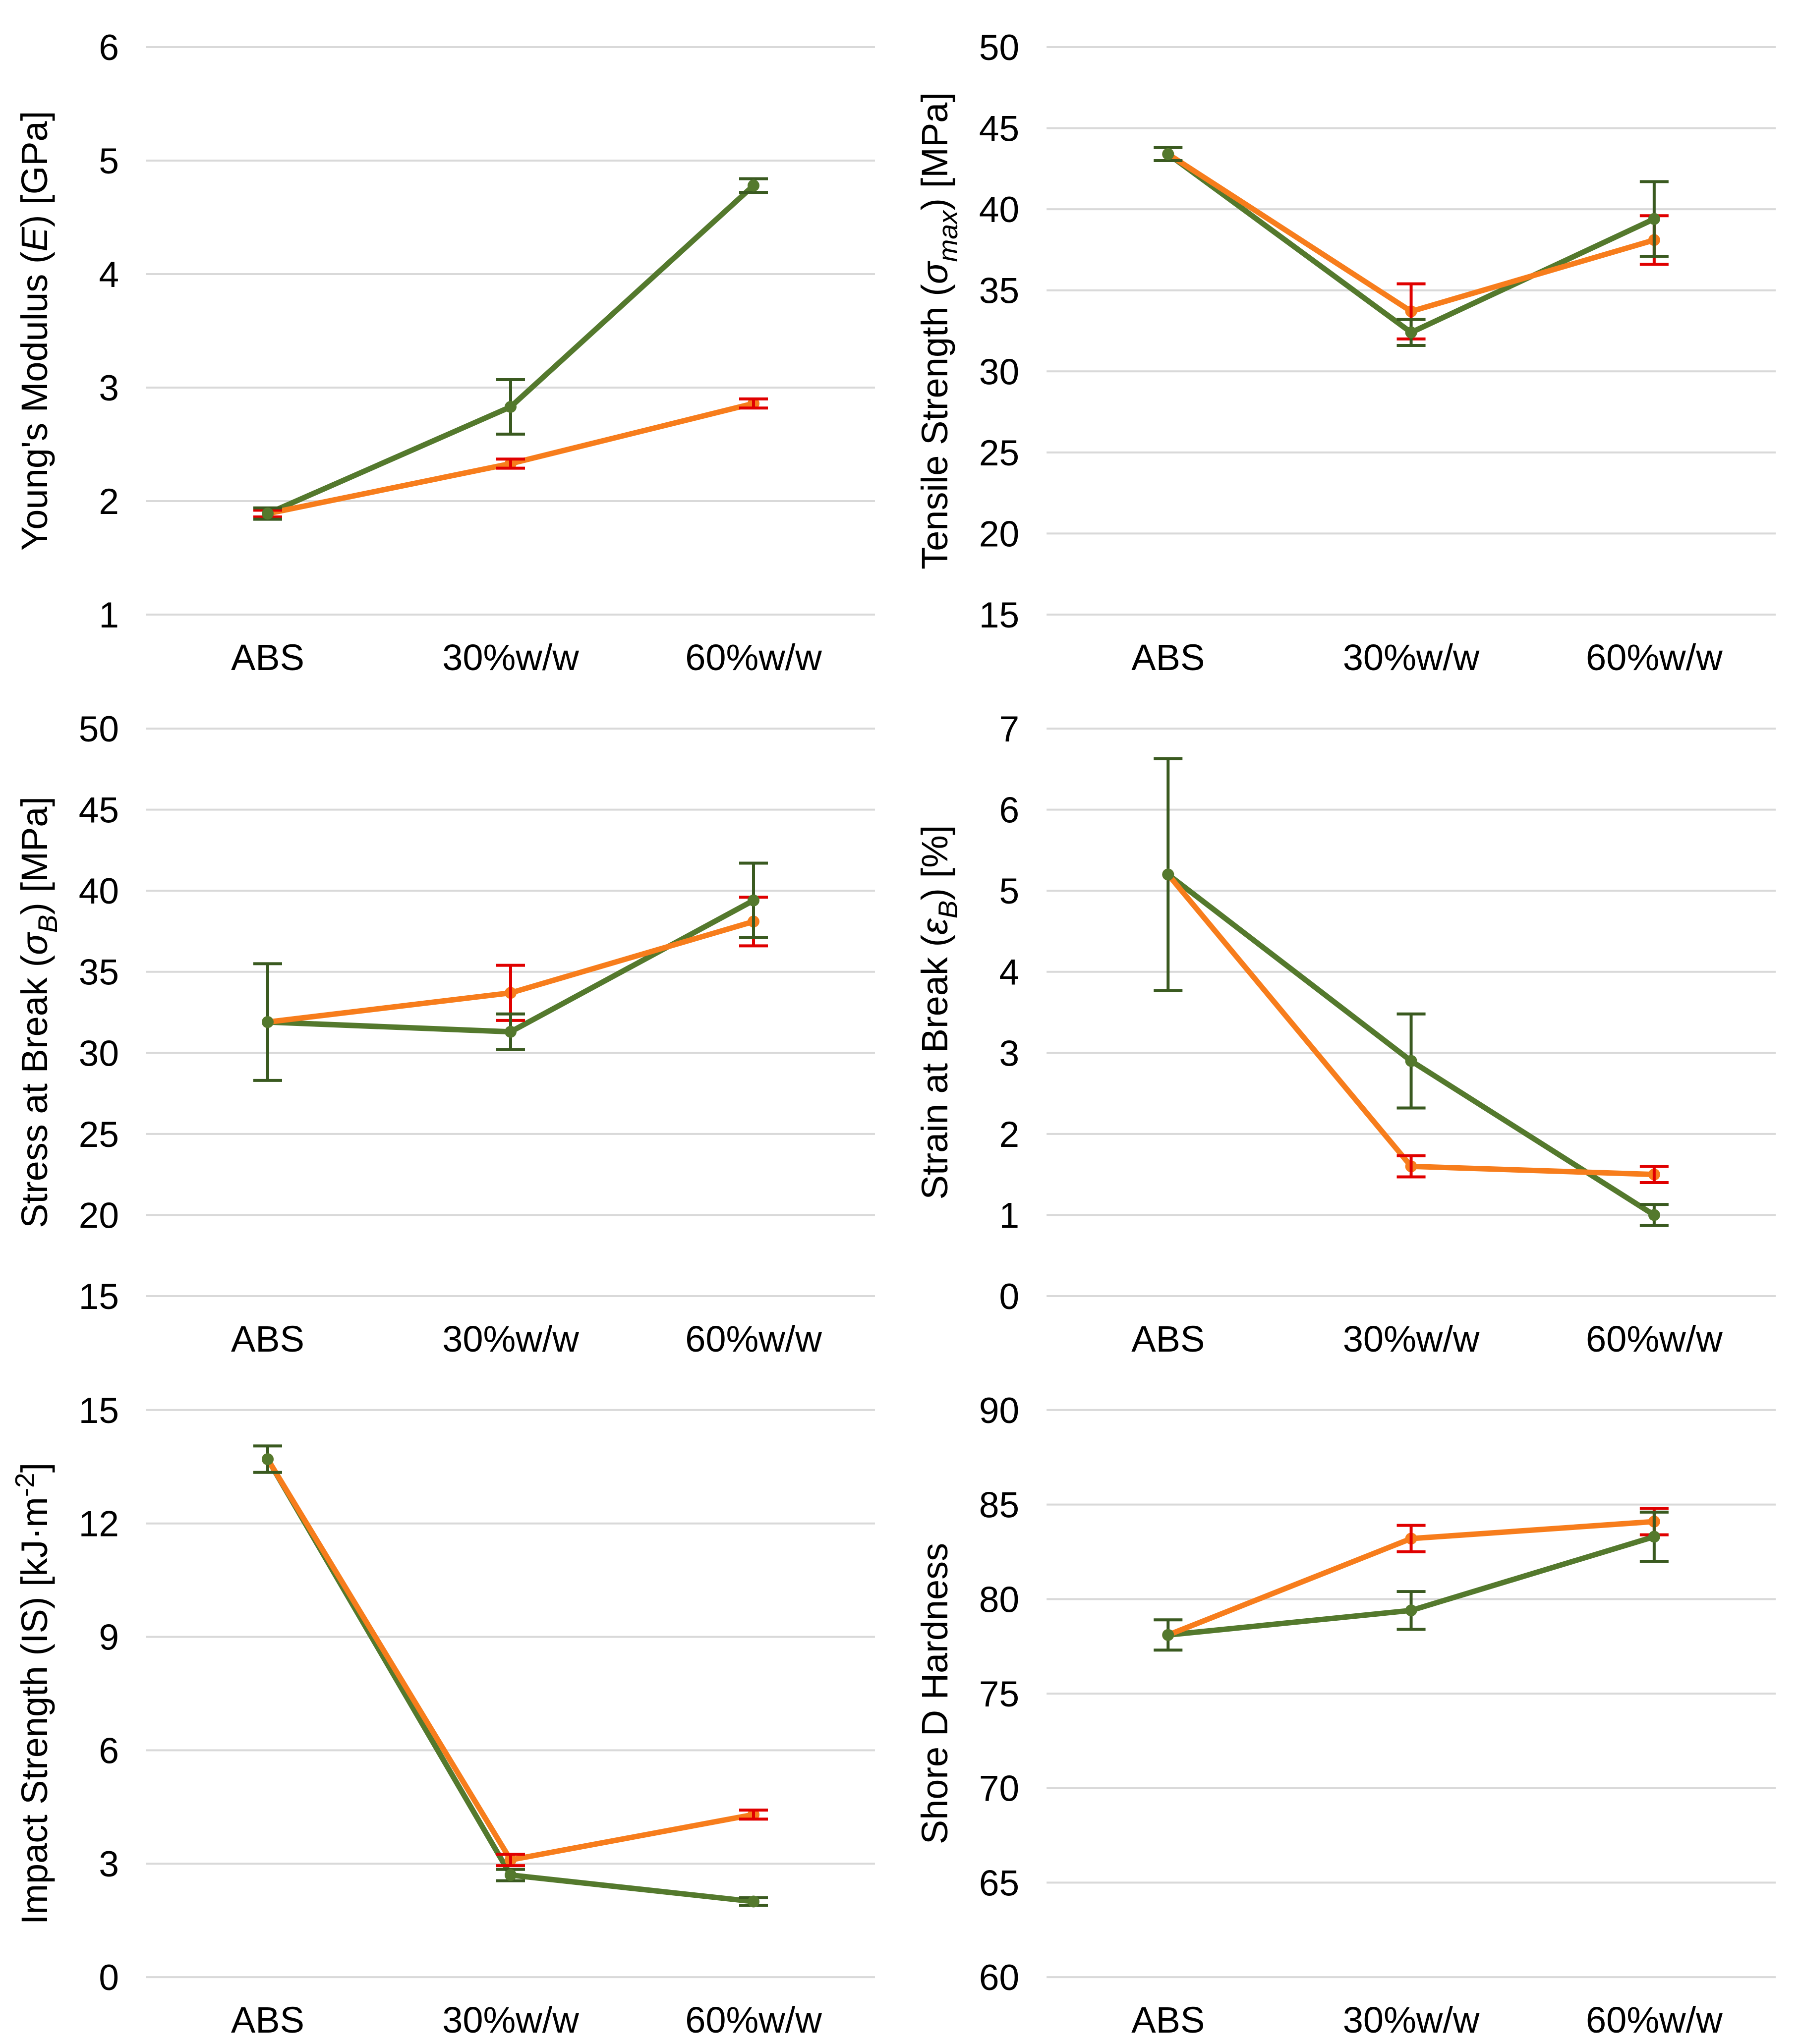  Describe the element at coordinates (999, 1978) in the screenshot. I see `y-tick-label: 60` at that location.